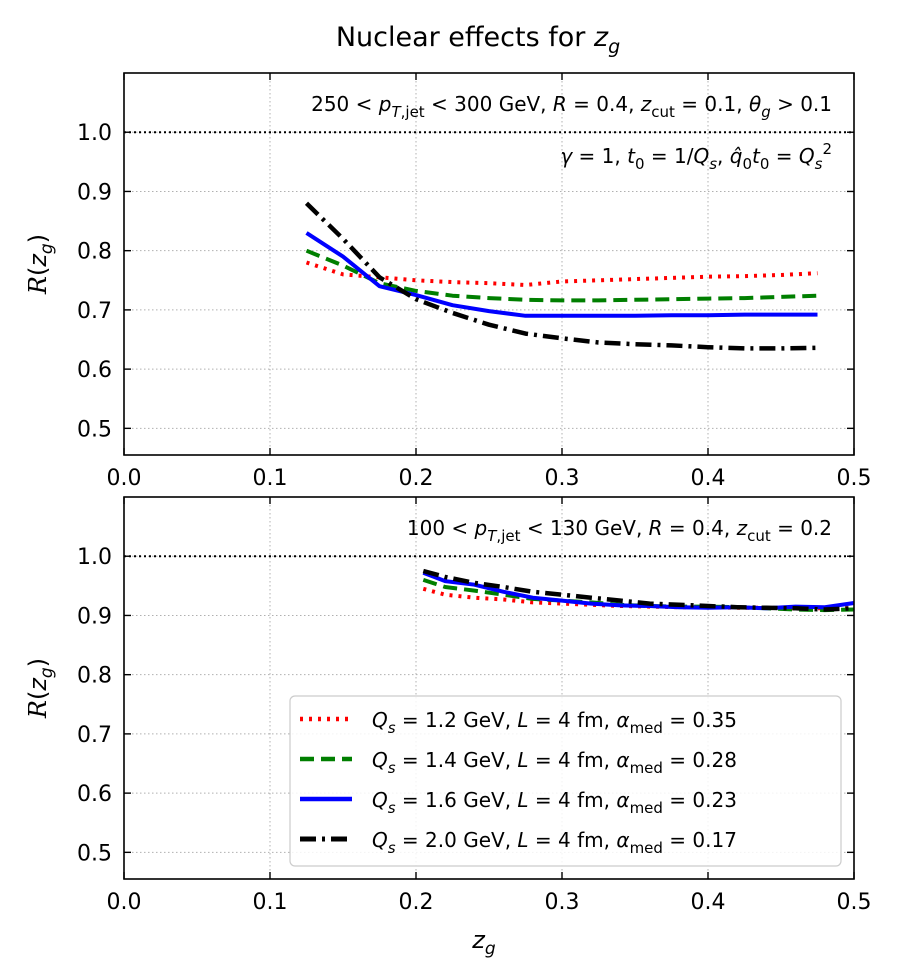 The width and height of the screenshot is (899, 980). Describe the element at coordinates (478, 40) in the screenshot. I see `figure-title: Nuclear effects for zg` at that location.